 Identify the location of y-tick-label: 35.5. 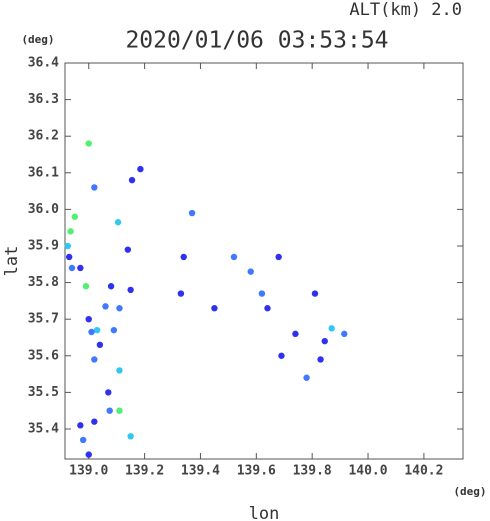
(43, 392).